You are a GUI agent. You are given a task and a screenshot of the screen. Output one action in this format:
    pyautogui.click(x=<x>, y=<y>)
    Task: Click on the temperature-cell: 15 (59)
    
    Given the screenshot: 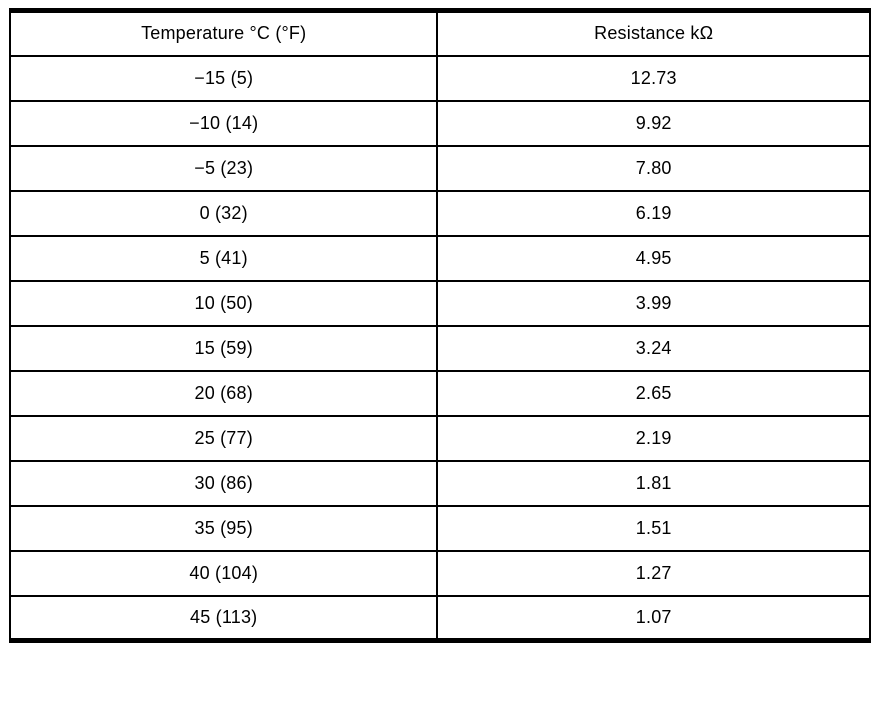 What is the action you would take?
    pyautogui.click(x=223, y=348)
    